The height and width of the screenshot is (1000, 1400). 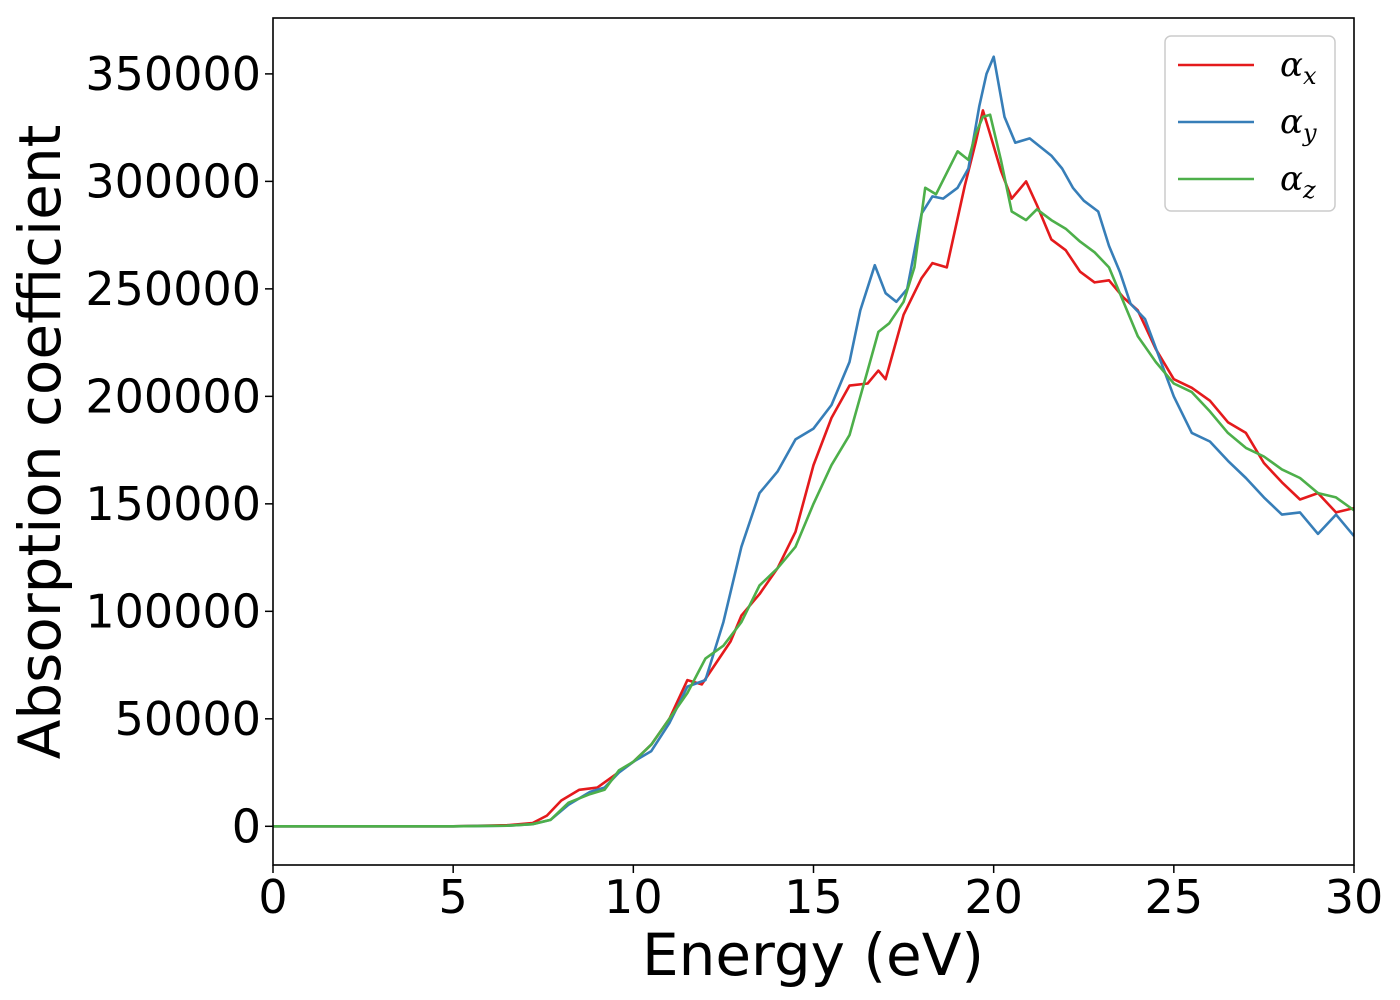 I want to click on legend-label-alpha-z: αz, so click(x=1298, y=181).